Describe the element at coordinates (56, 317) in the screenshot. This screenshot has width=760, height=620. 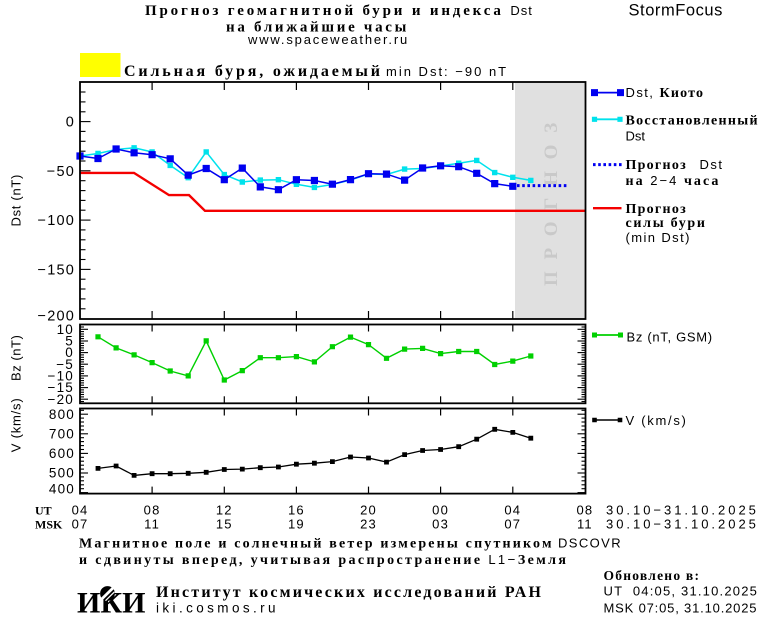
I see `svg-text: −200` at that location.